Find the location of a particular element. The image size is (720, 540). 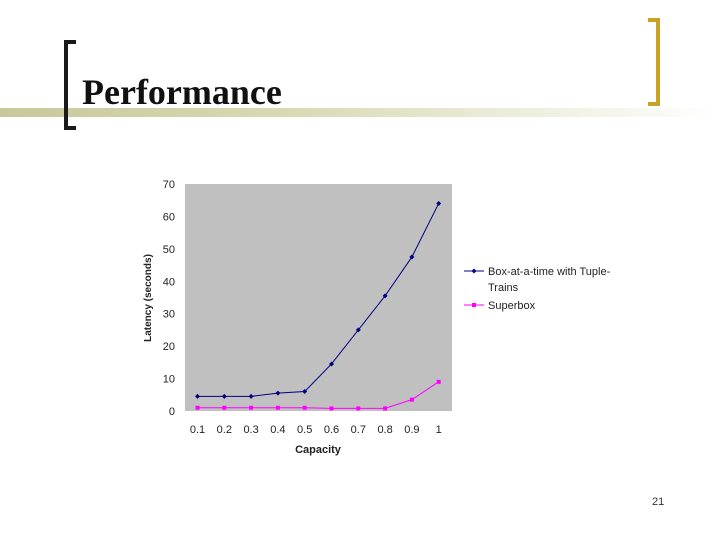

y-tick-label: 40 is located at coordinates (169, 282).